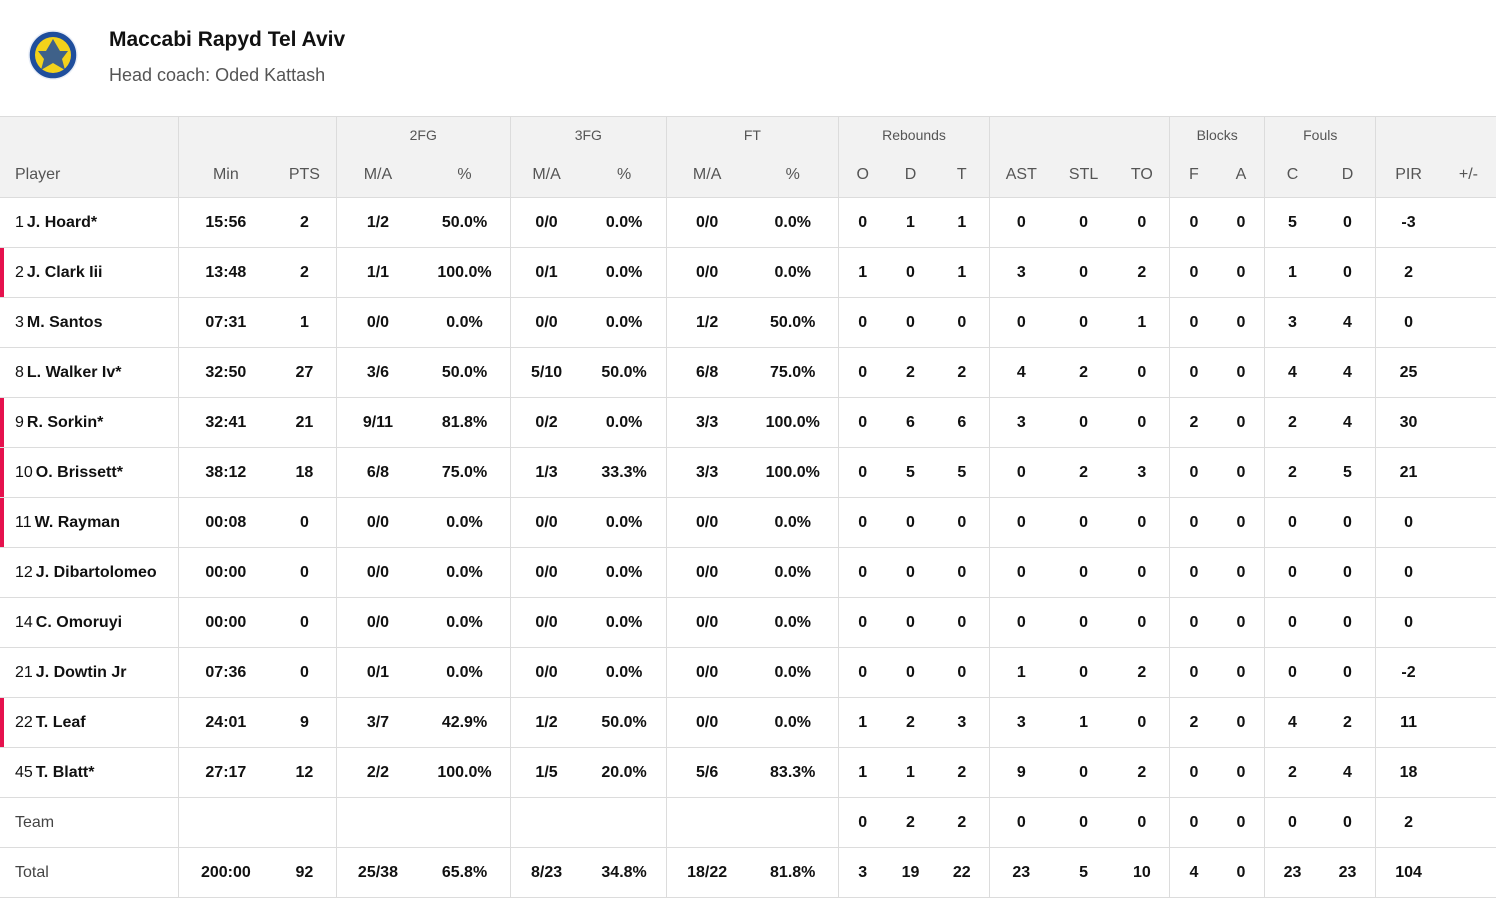  Describe the element at coordinates (60, 722) in the screenshot. I see `player-name-link: T. Leaf` at that location.